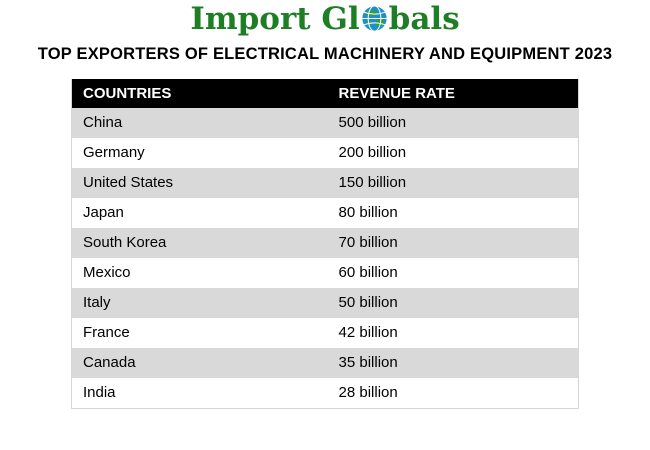 The width and height of the screenshot is (650, 450). I want to click on country-cell: Germany, so click(114, 153).